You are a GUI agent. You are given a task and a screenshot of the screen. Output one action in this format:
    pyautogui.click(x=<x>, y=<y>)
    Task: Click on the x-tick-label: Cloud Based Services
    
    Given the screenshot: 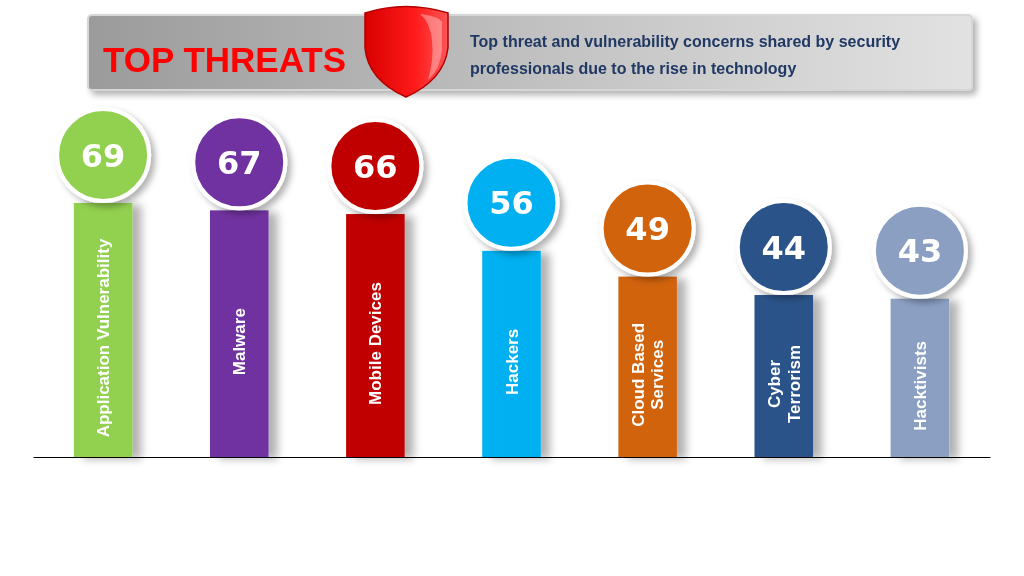 What is the action you would take?
    pyautogui.click(x=648, y=374)
    